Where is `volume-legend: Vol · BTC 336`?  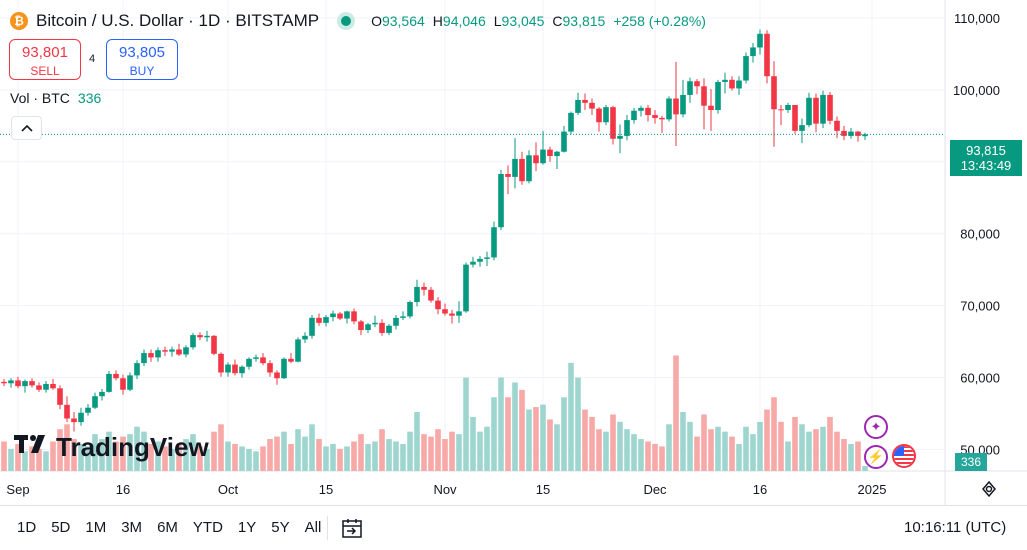 volume-legend: Vol · BTC 336 is located at coordinates (55, 98).